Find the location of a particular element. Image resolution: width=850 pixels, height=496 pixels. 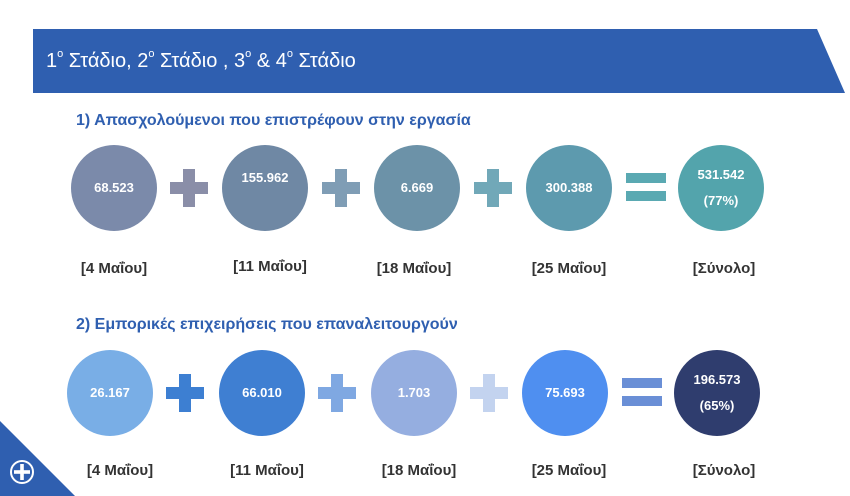

page-title: 1ο Στάδιο, 2ο Στάδιο , 3ο & 4ο Στάδιο is located at coordinates (201, 60).